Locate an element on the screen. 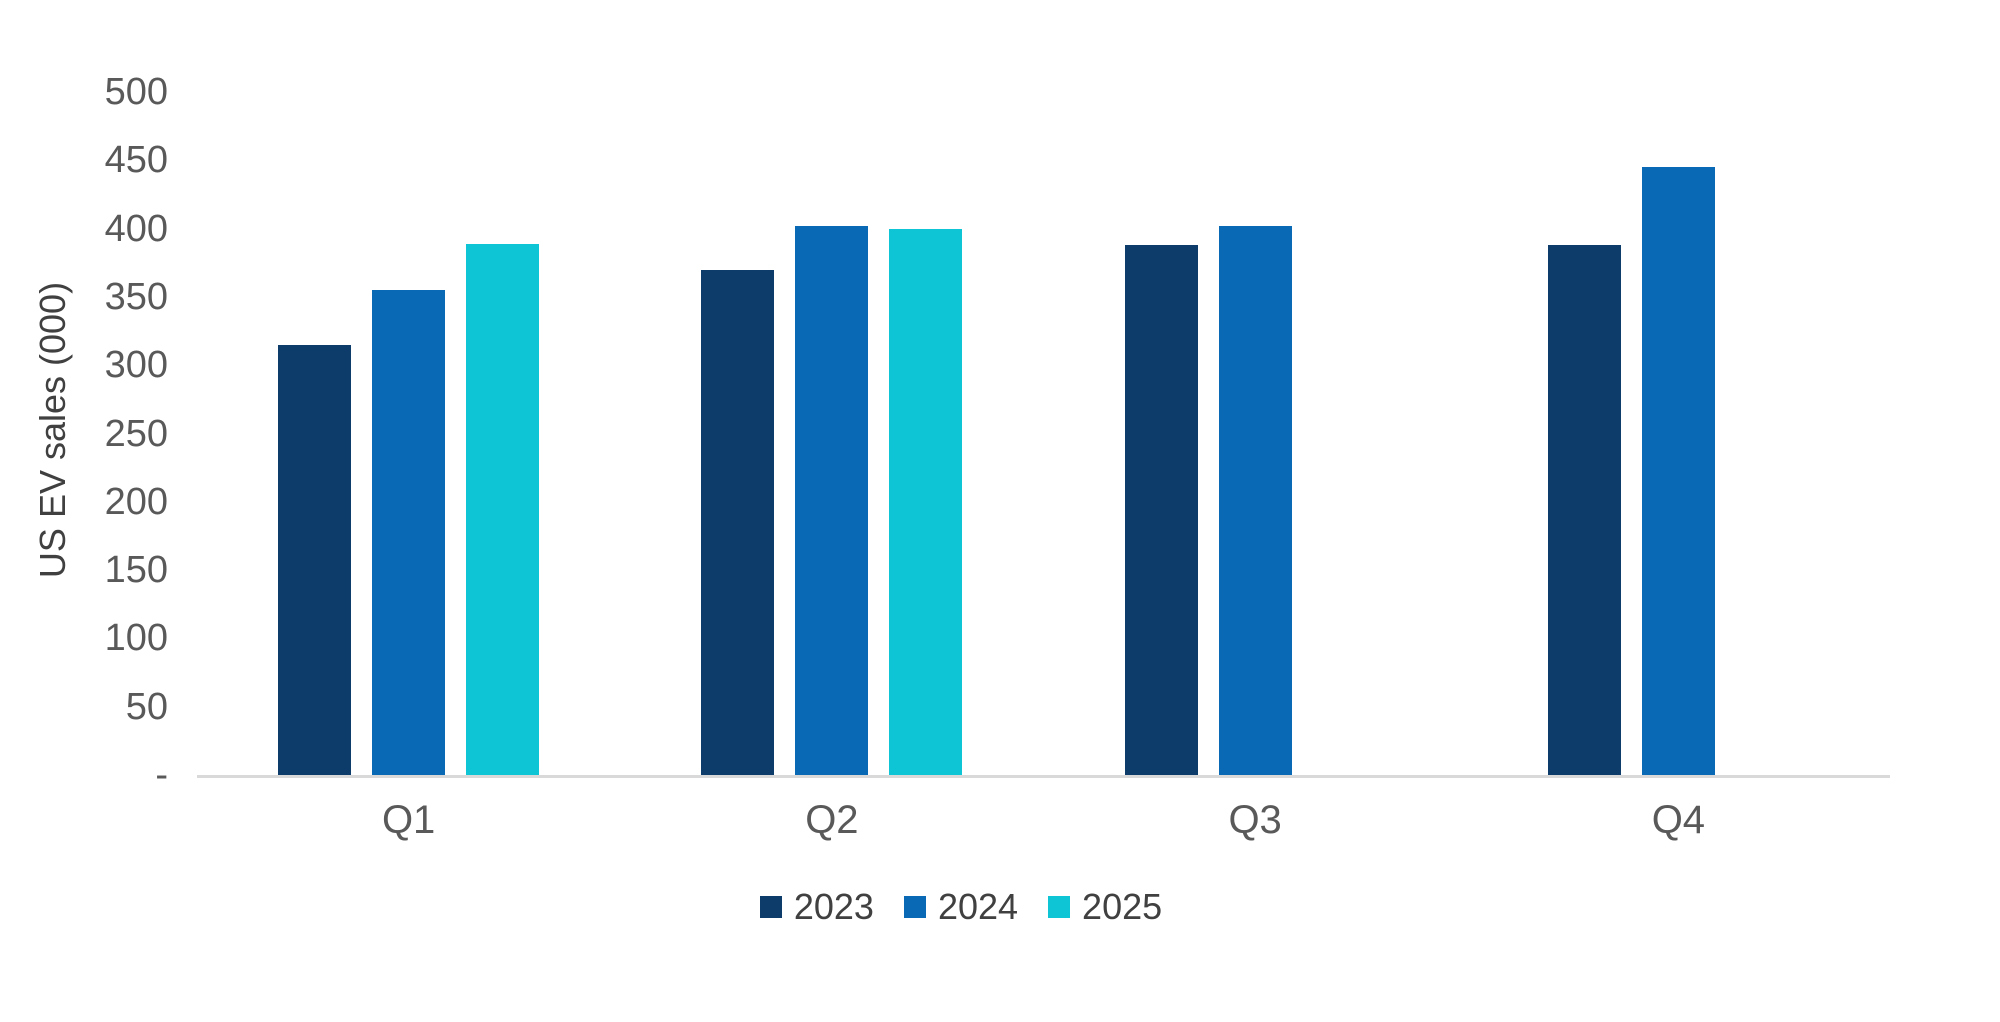 This screenshot has height=1022, width=2000. y-axis-tick-50: 50 is located at coordinates (146, 706).